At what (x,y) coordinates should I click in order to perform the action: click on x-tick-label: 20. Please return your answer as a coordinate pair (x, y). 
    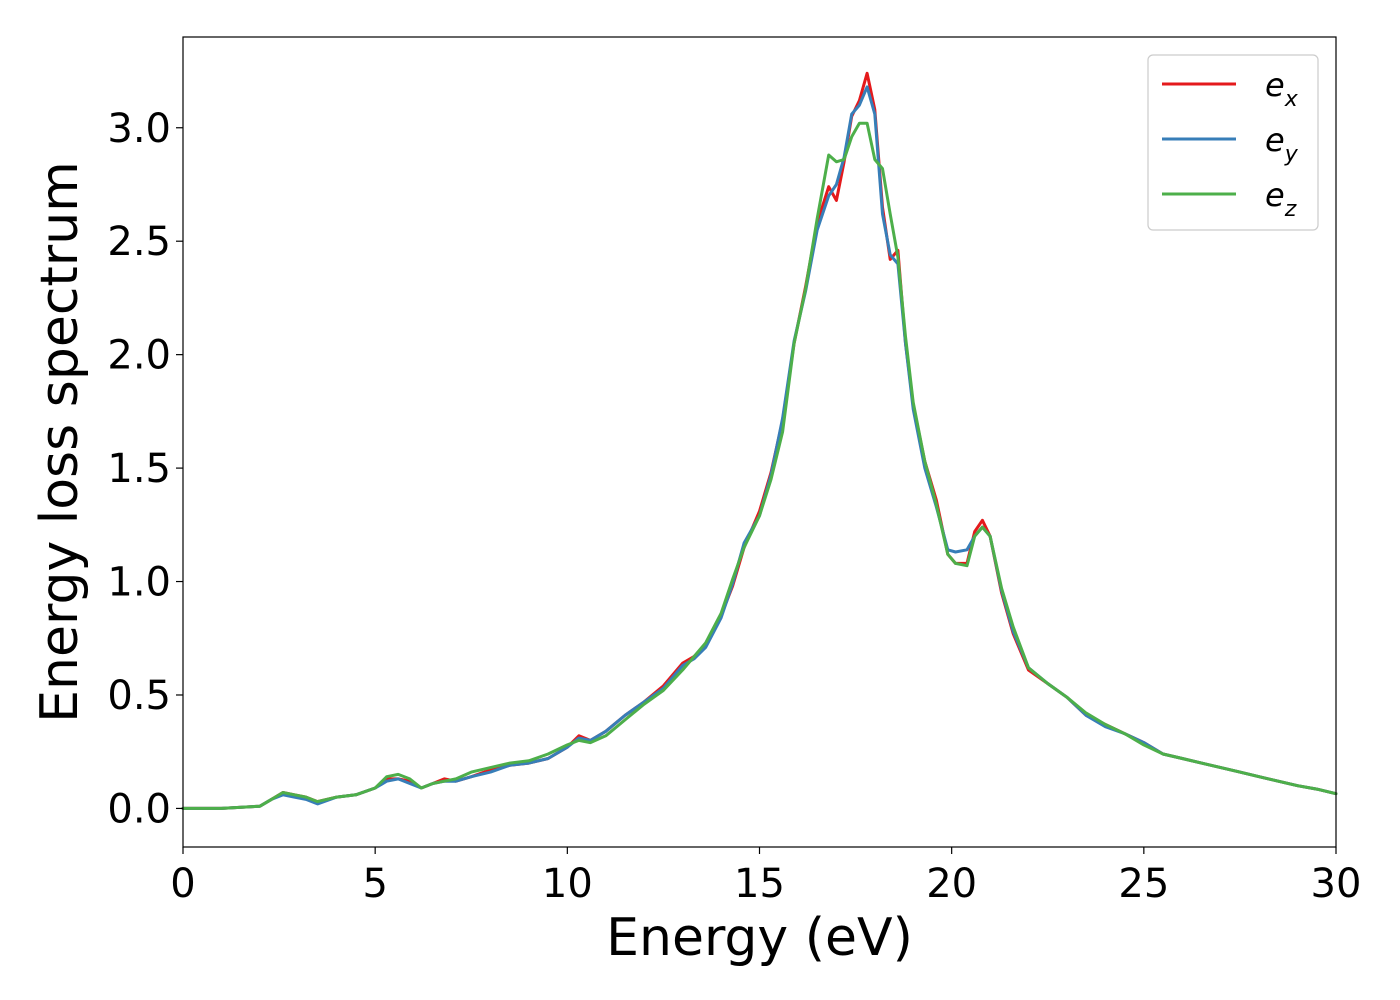
    Looking at the image, I should click on (951, 884).